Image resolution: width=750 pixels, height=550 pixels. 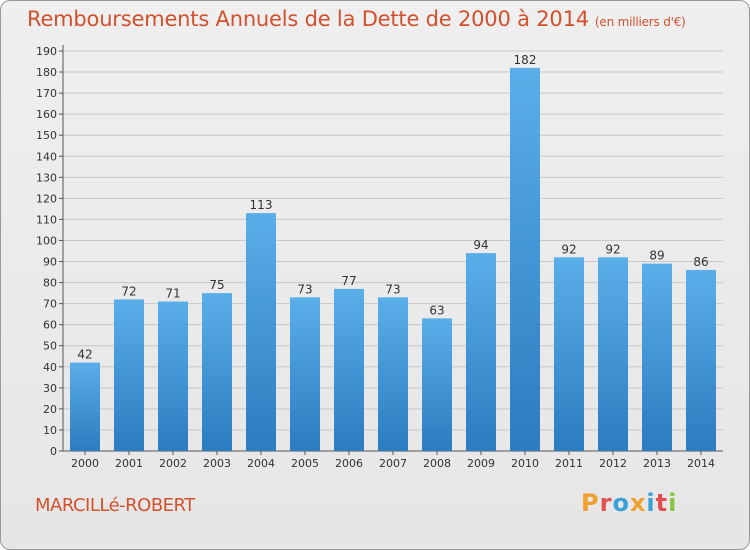 What do you see at coordinates (172, 294) in the screenshot?
I see `value-label-2002: 71` at bounding box center [172, 294].